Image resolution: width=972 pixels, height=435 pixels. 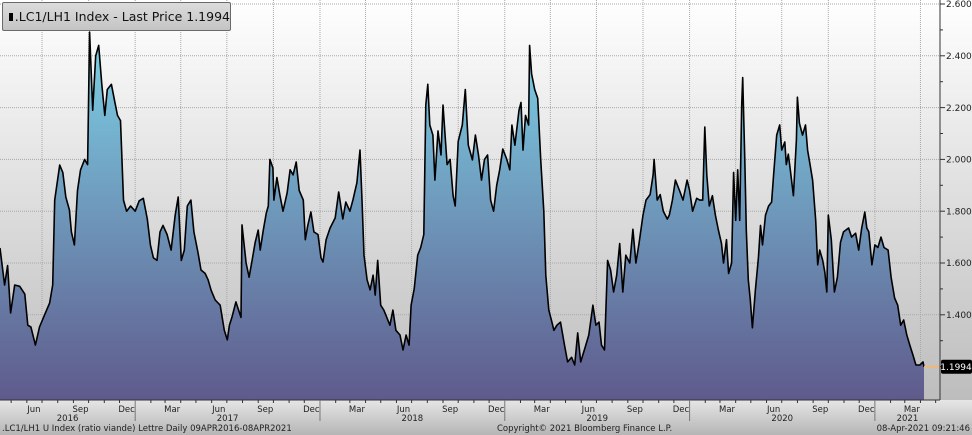 I want to click on year-label: 2016, so click(x=68, y=419).